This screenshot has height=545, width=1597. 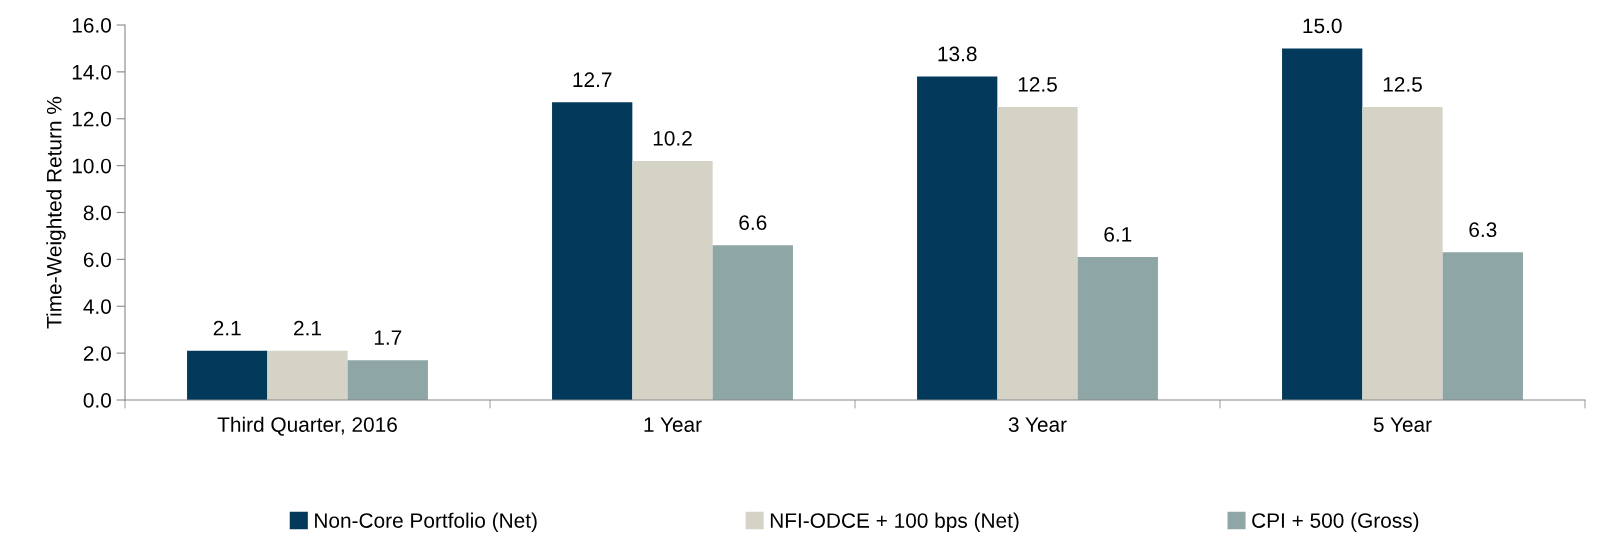 I want to click on y-tick-label: 16.0, so click(x=91, y=25).